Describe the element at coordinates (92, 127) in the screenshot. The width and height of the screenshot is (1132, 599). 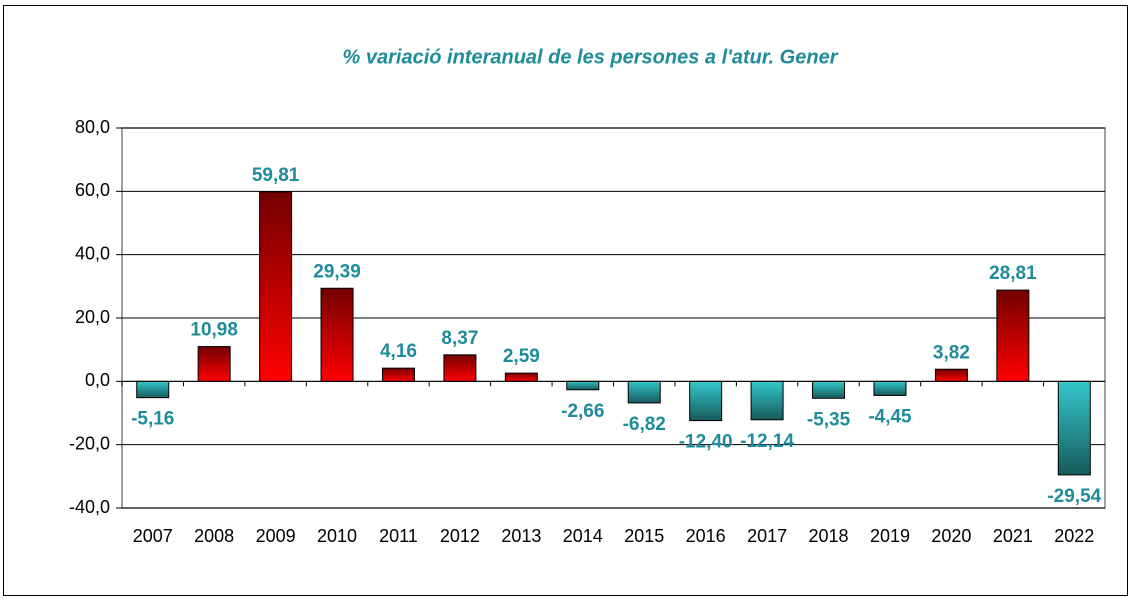
I see `y-tick-label: 80,0` at that location.